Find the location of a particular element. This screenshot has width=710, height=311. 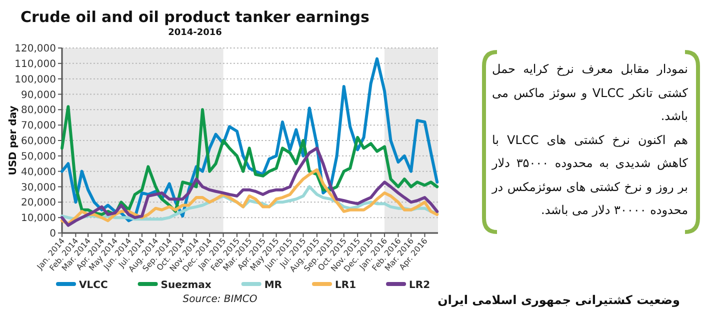

y-tick-label: 60,000 is located at coordinates (38, 141).